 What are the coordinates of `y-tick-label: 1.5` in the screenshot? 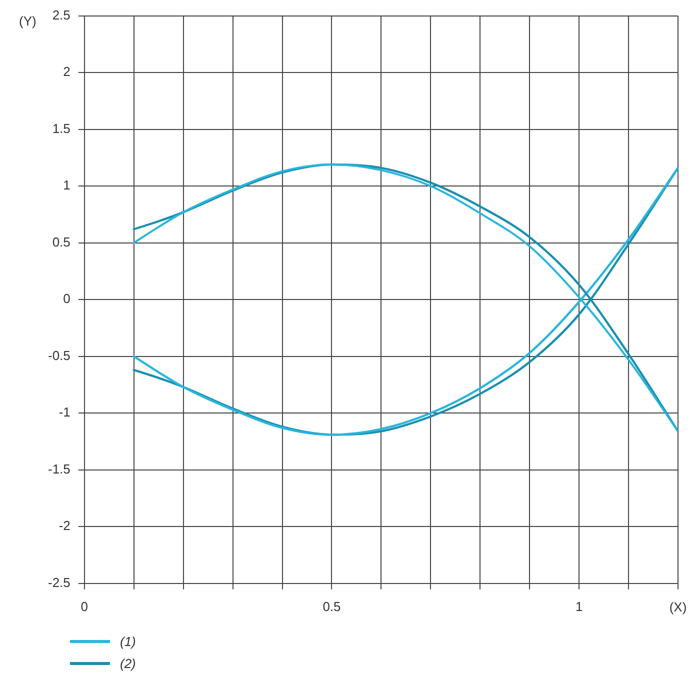 It's located at (61, 128).